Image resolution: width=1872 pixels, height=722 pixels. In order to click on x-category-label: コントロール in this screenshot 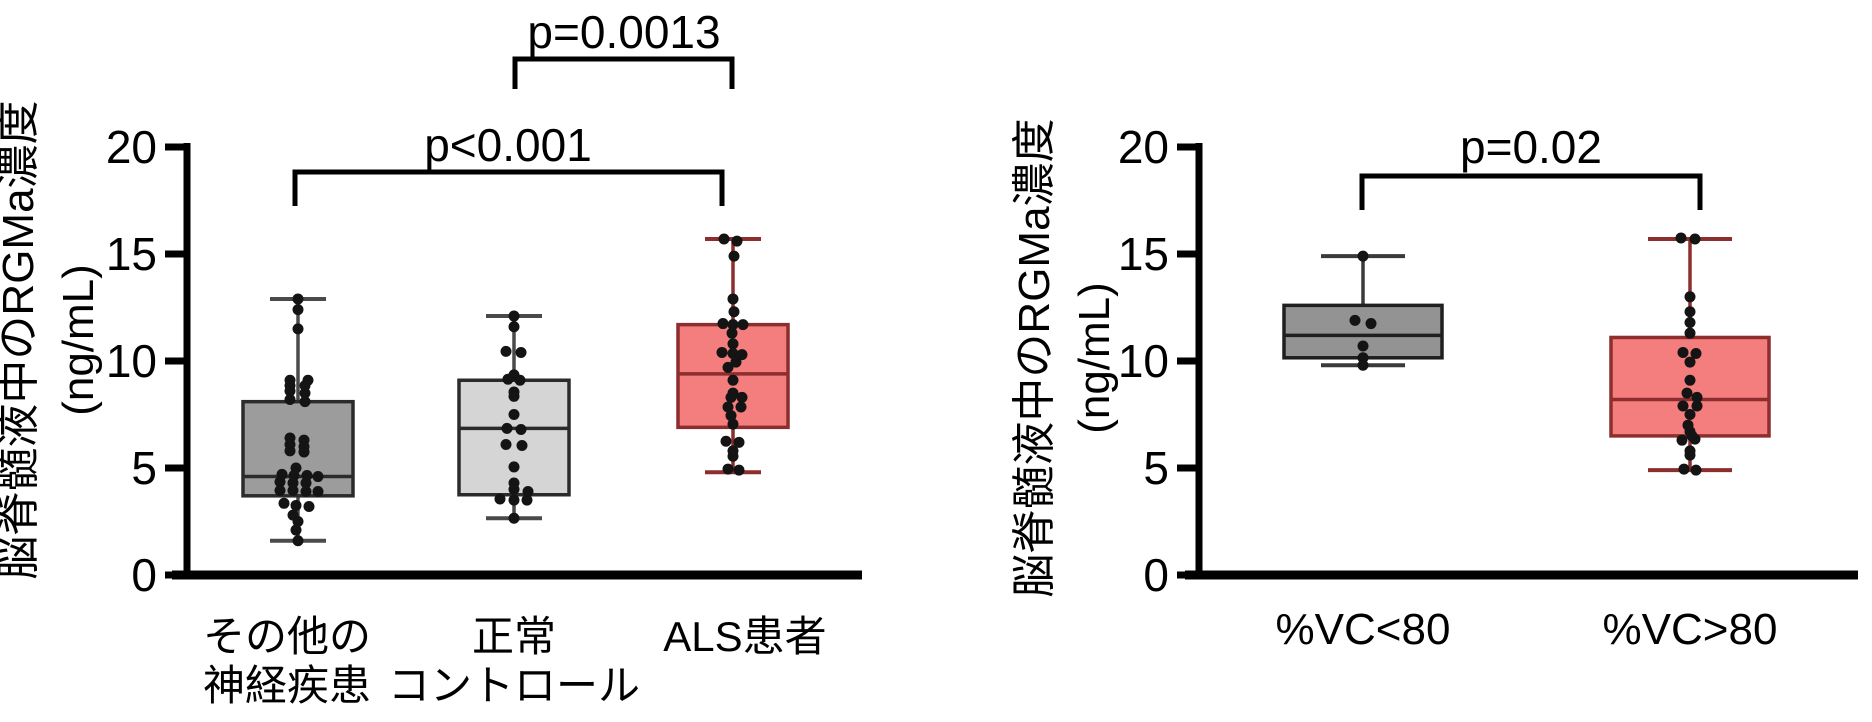, I will do `click(514, 685)`.